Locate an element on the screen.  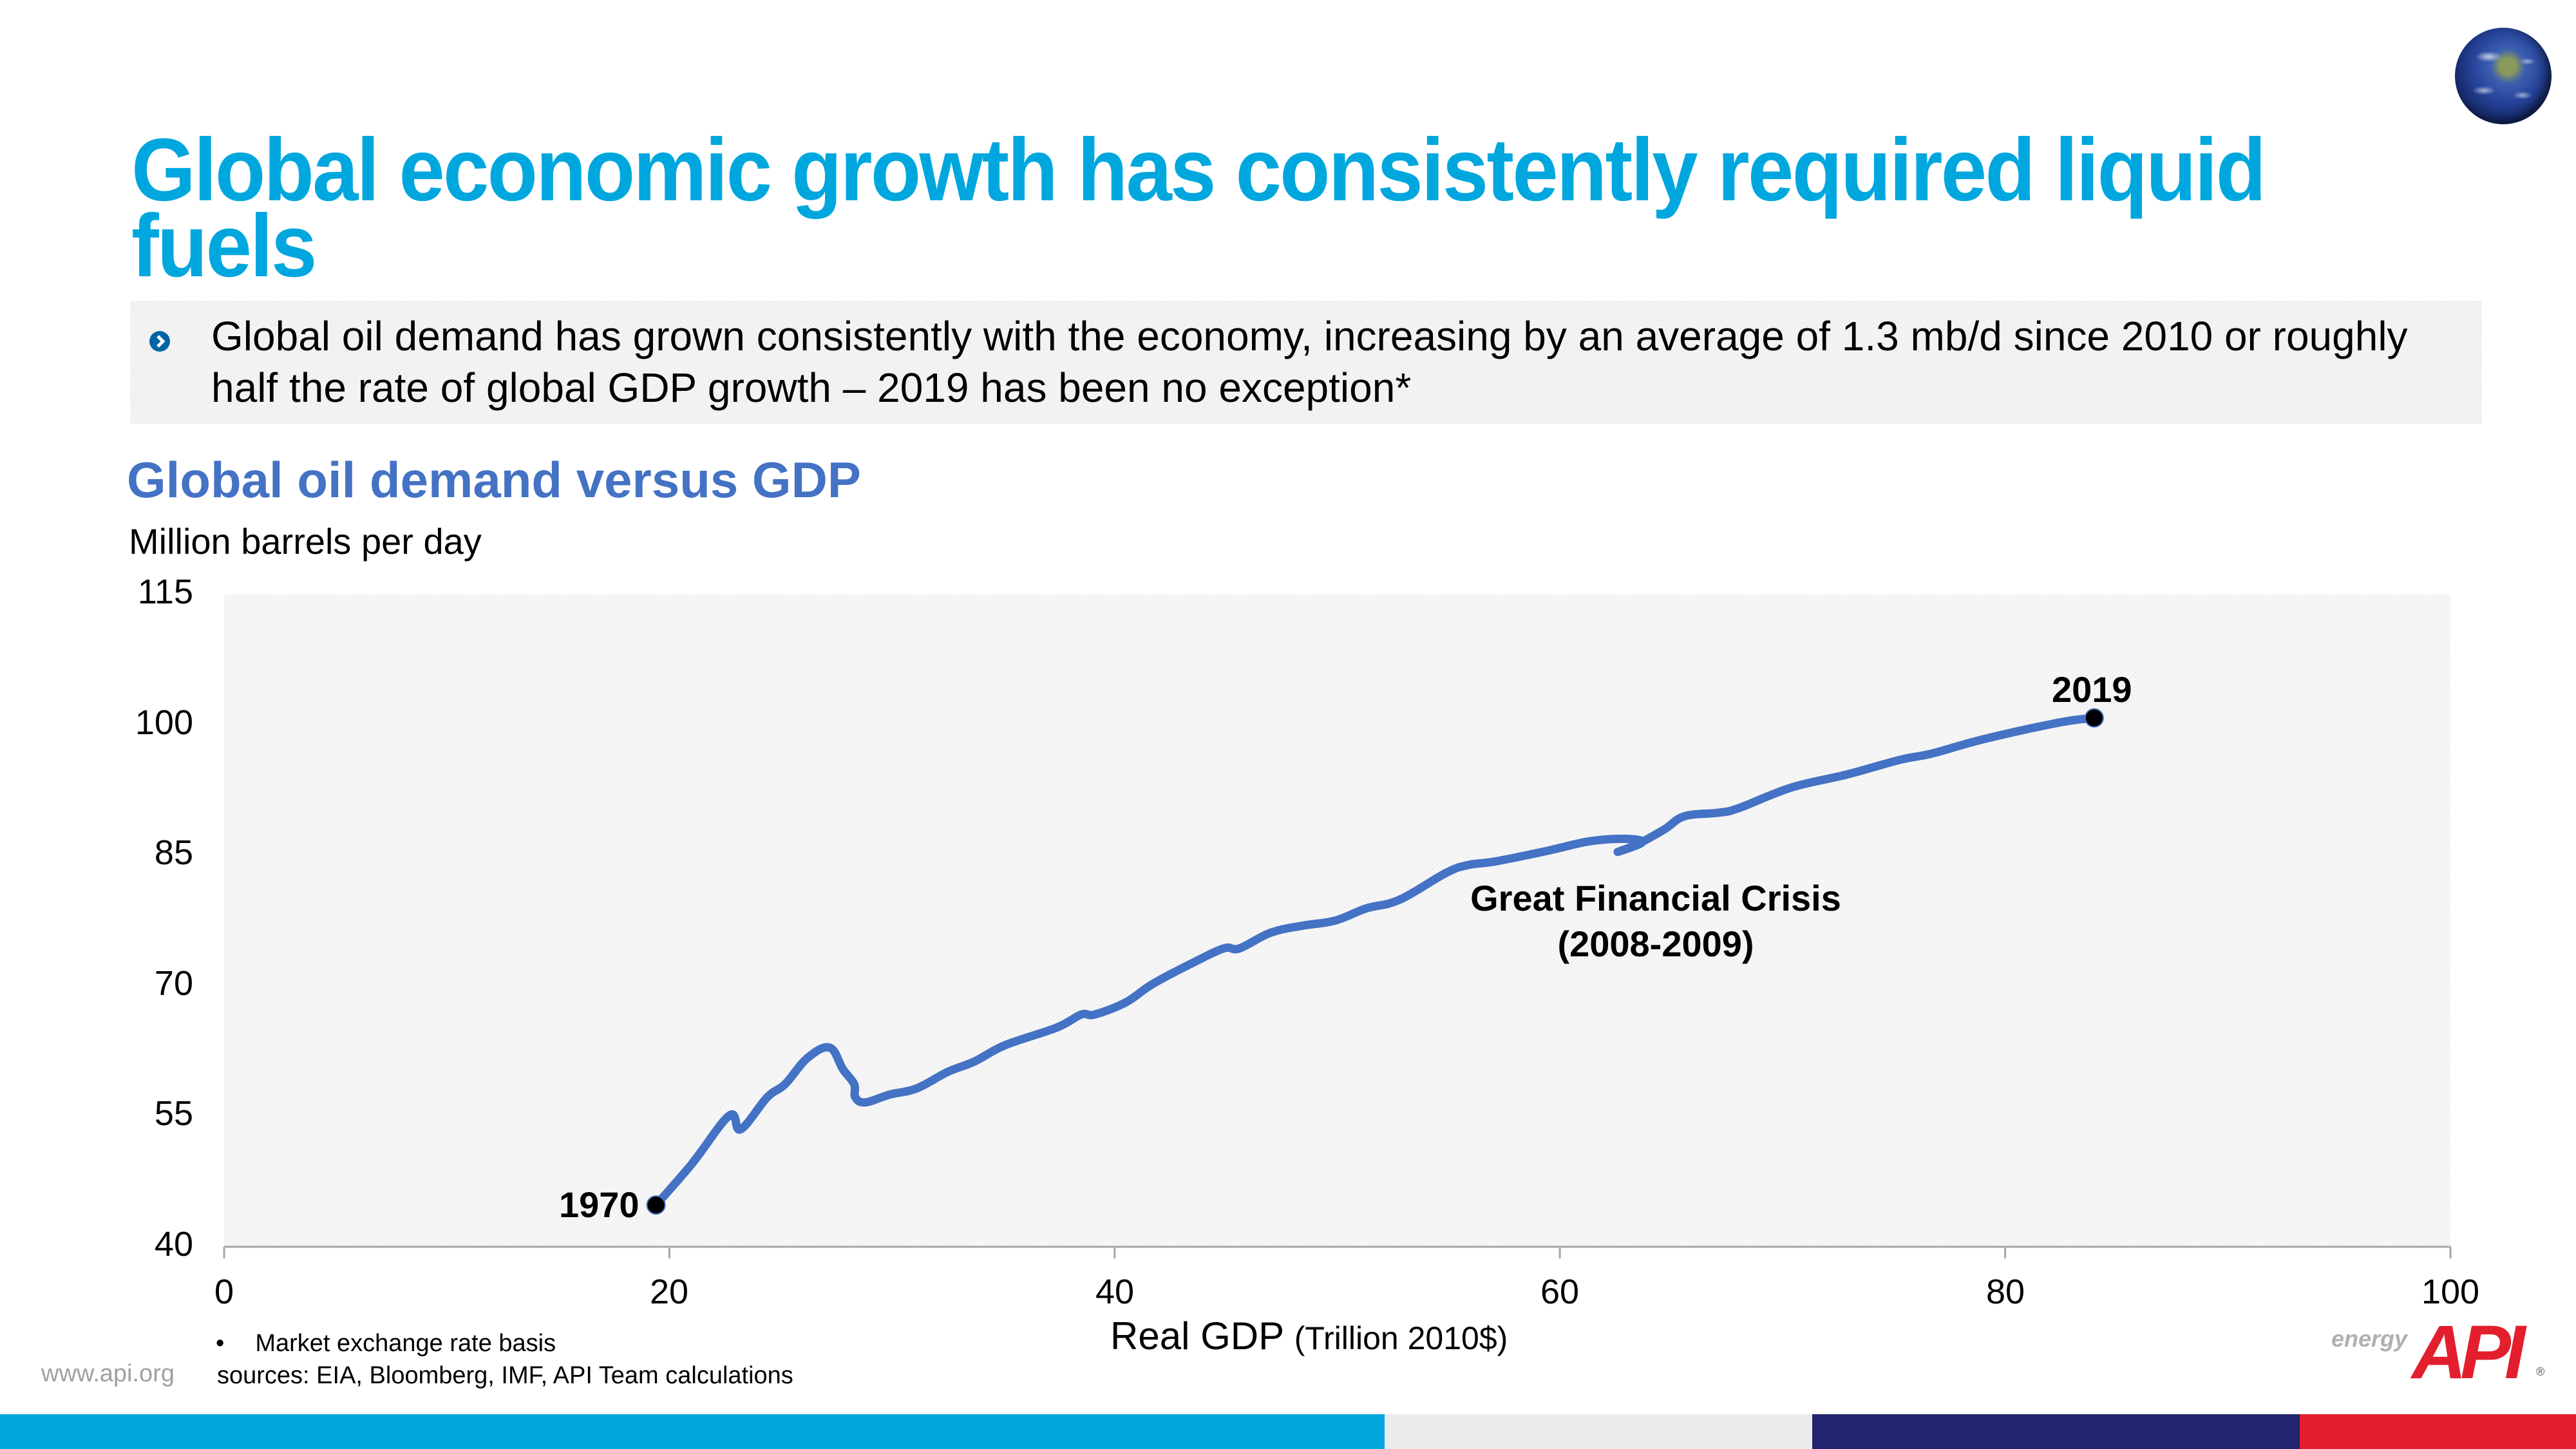
logo-registered-mark: ® is located at coordinates (2540, 1372).